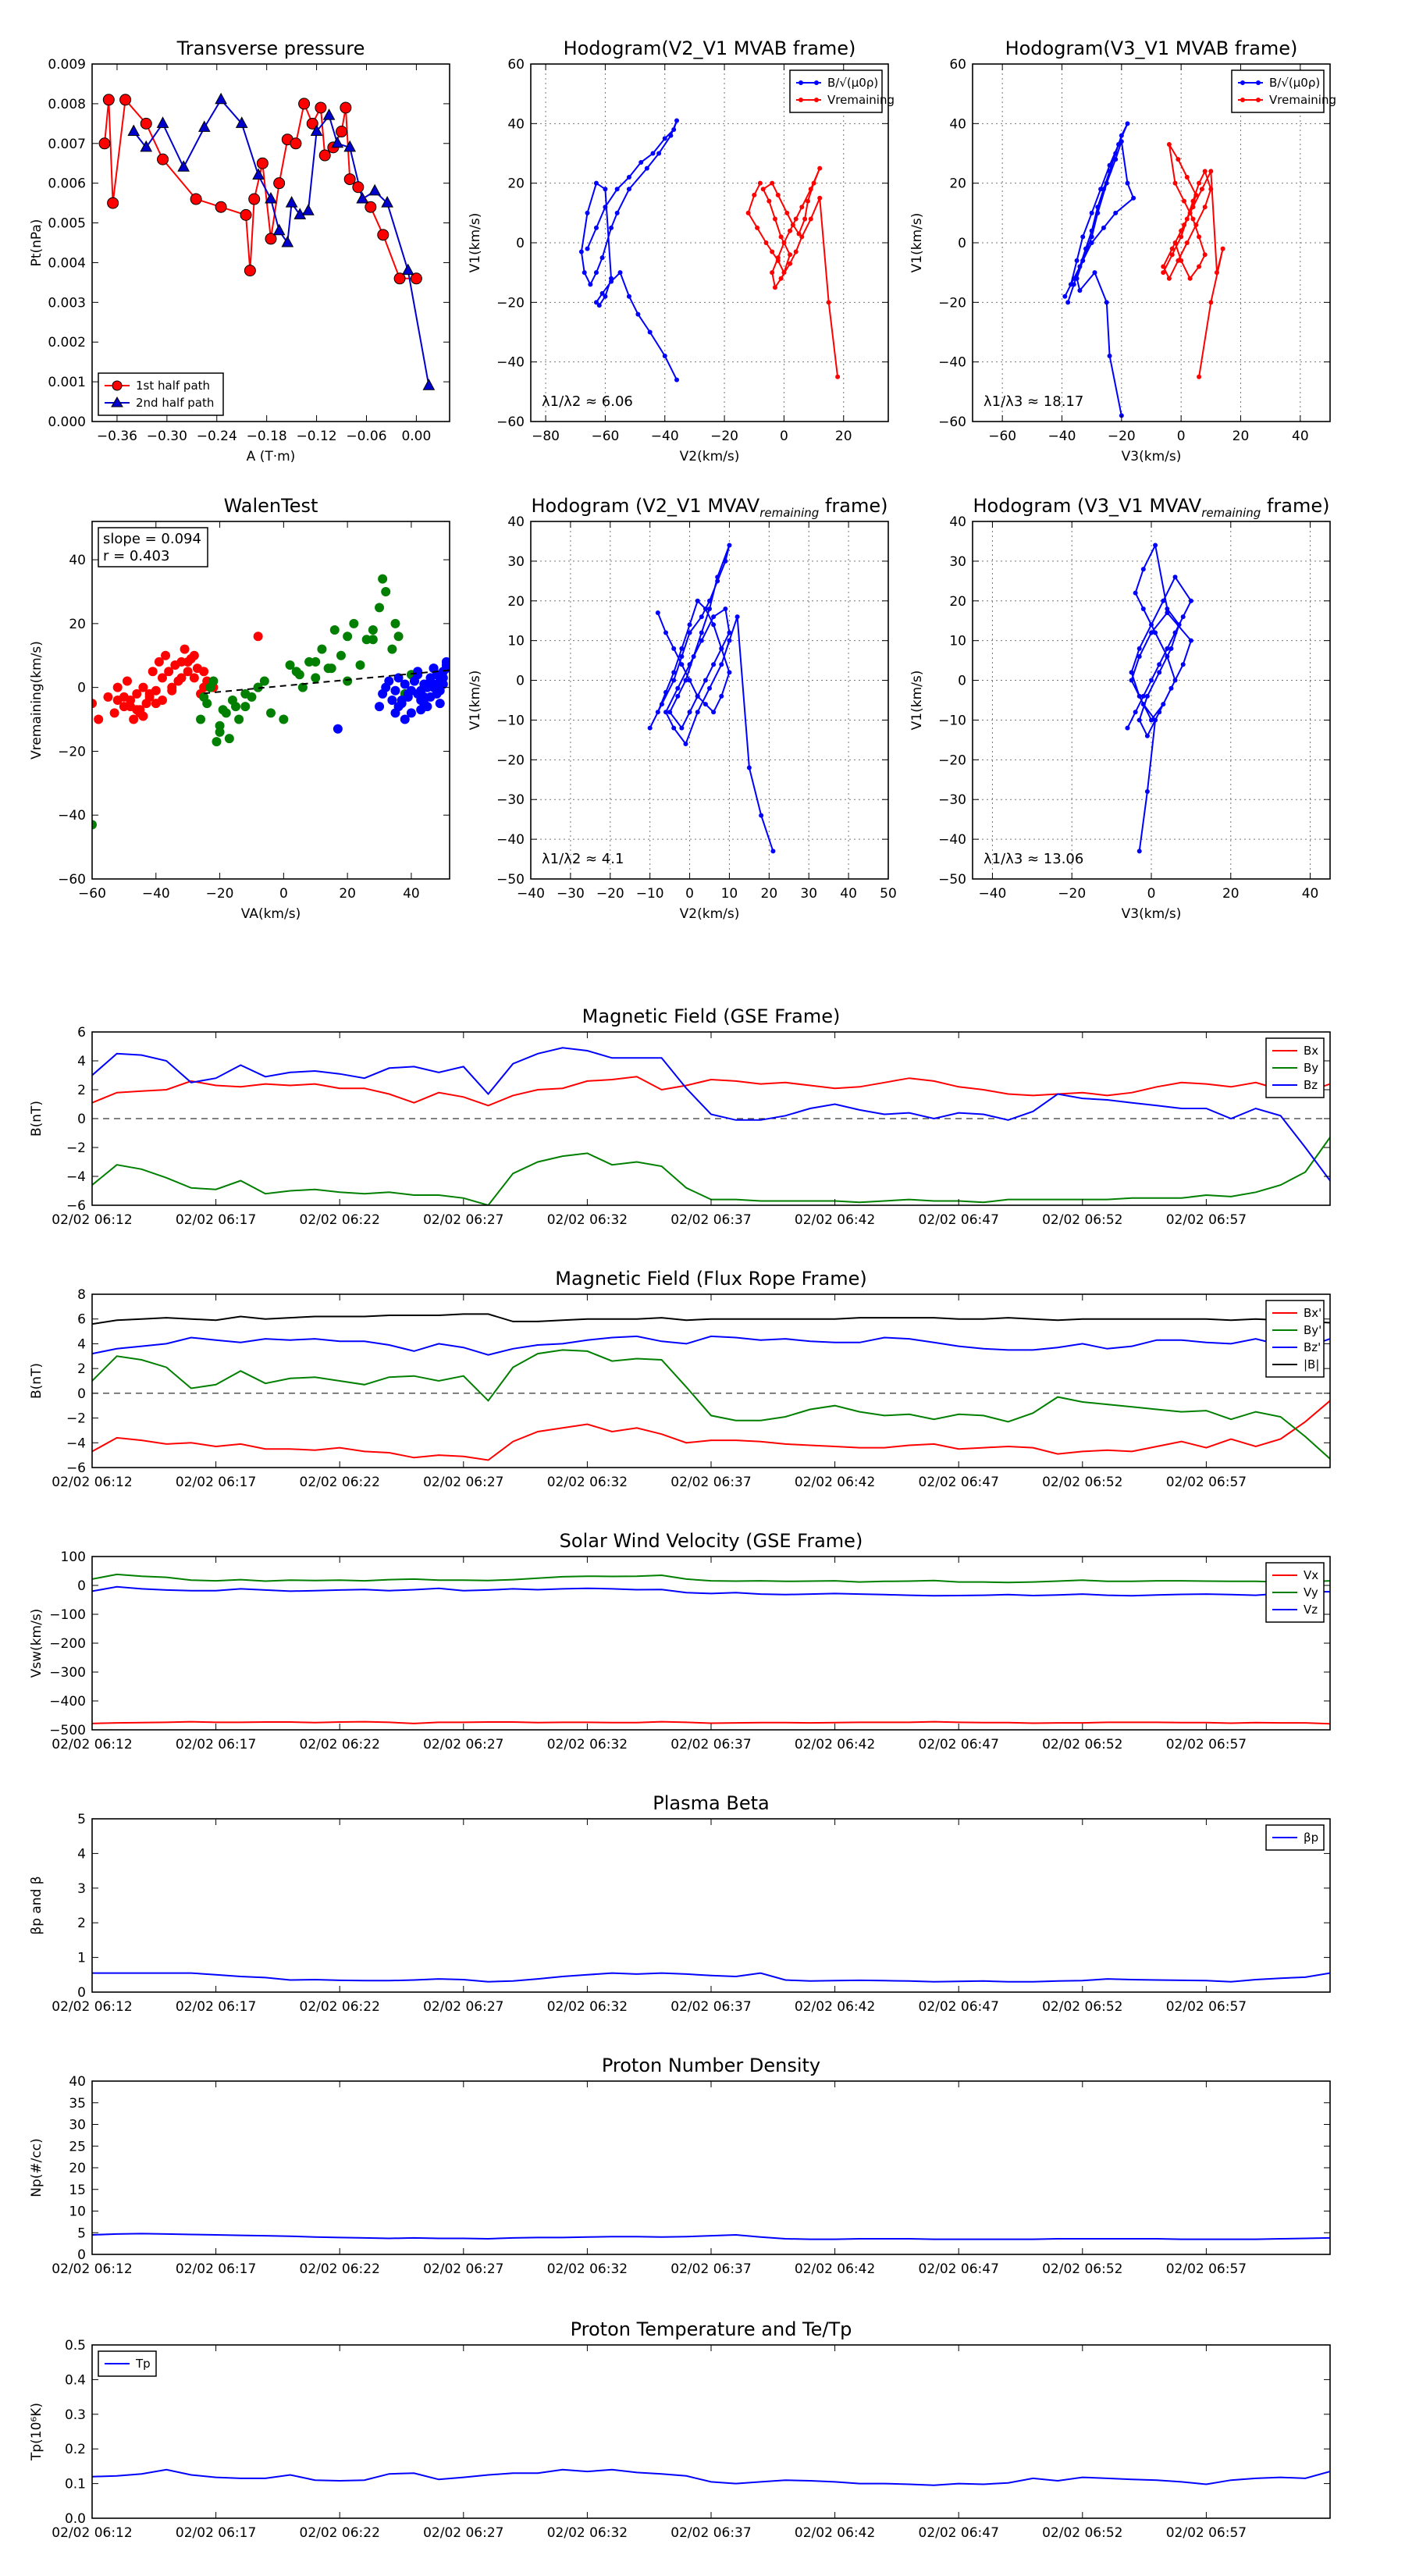 Image resolution: width=1405 pixels, height=2576 pixels. What do you see at coordinates (153, 547) in the screenshot?
I see `stats-box` at bounding box center [153, 547].